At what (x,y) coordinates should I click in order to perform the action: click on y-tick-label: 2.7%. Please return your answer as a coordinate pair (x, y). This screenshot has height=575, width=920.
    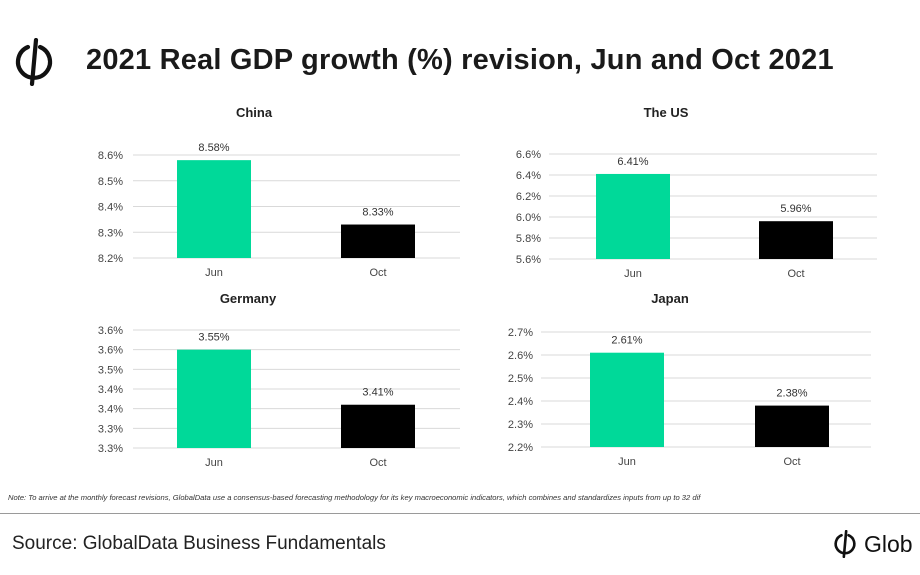
    Looking at the image, I should click on (520, 333).